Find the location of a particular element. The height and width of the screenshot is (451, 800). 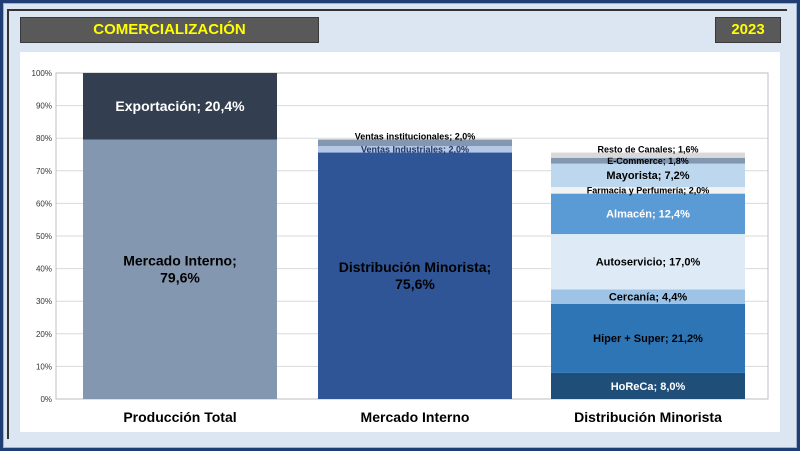

data-label: Almacén; 12,4% is located at coordinates (648, 215).